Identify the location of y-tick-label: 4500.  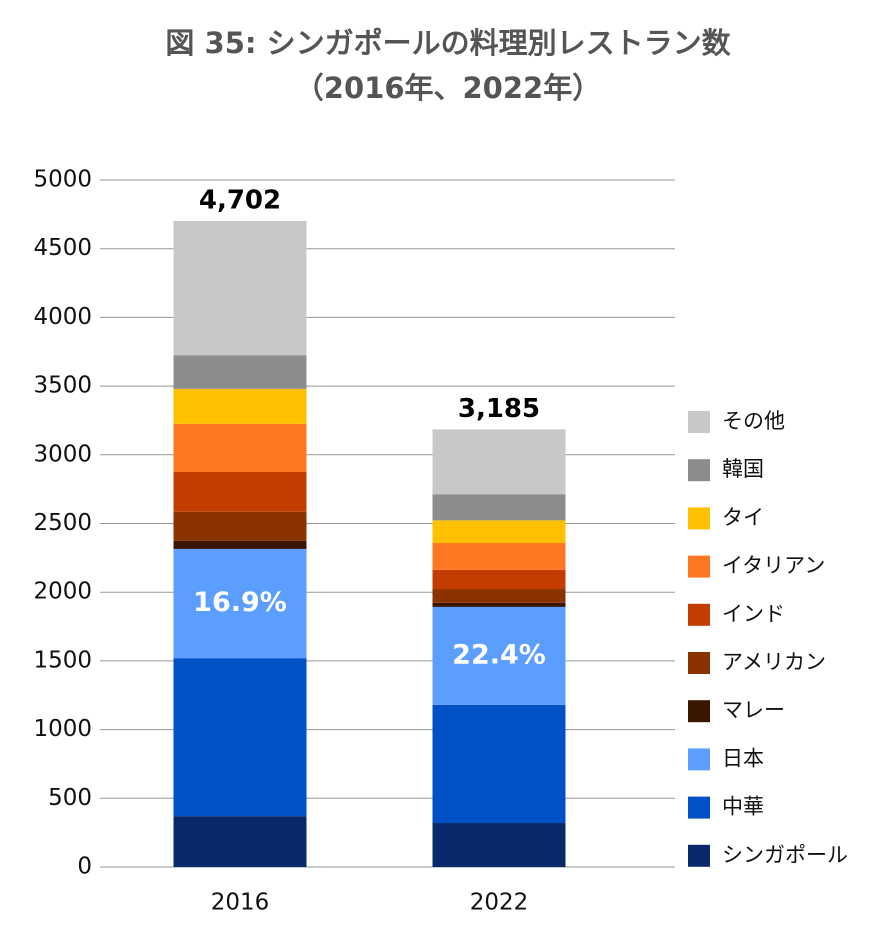
(62, 248).